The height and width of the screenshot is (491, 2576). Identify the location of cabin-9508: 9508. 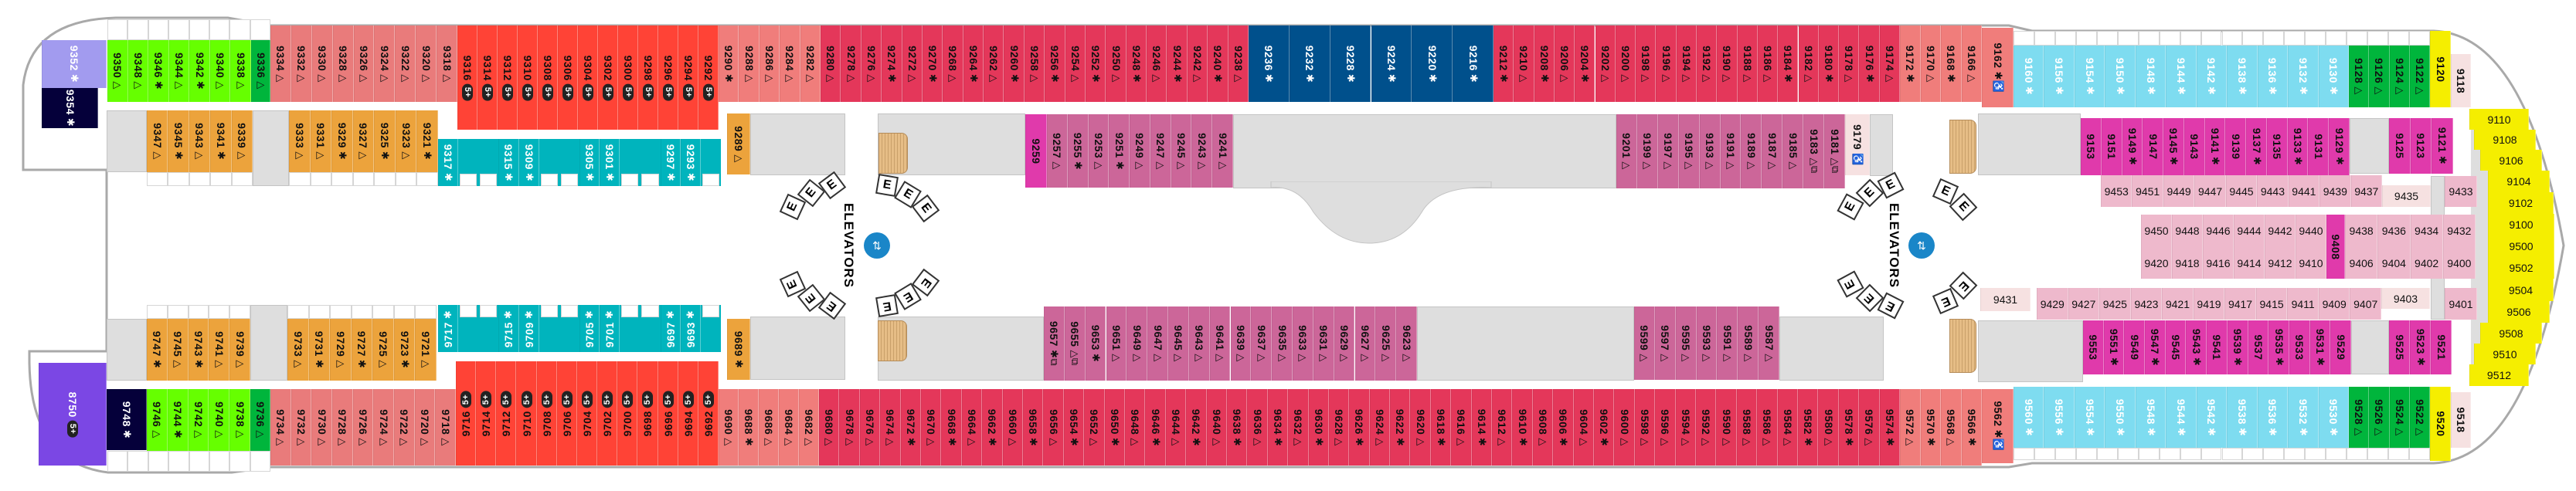
(2511, 333).